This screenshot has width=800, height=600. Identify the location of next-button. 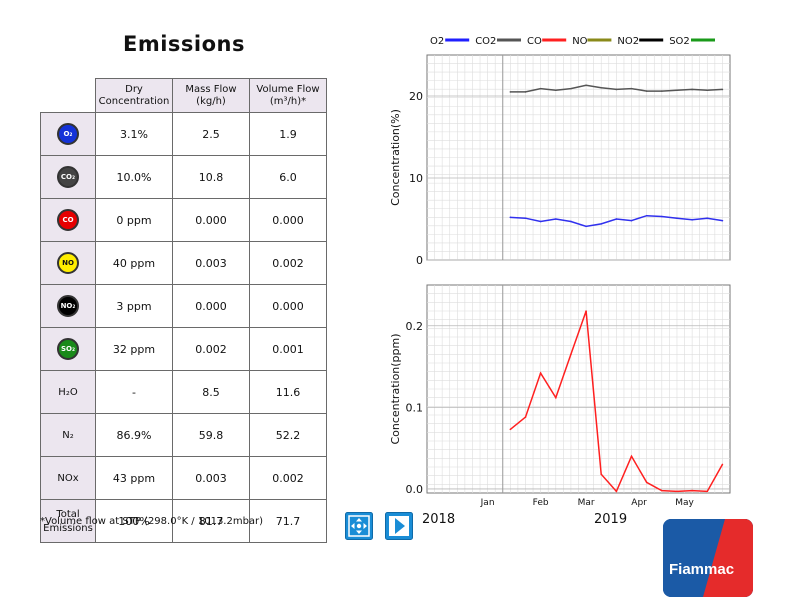
(399, 526).